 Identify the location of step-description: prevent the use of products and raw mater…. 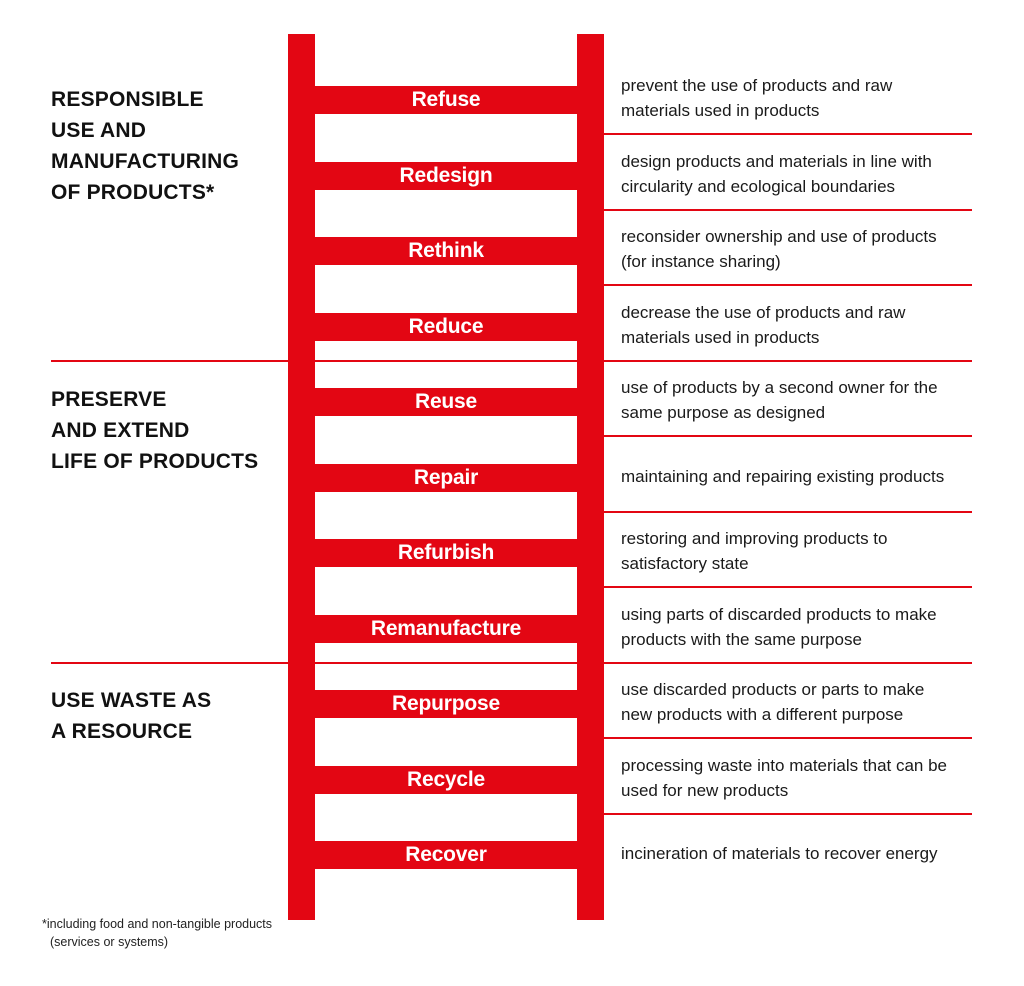
(796, 98).